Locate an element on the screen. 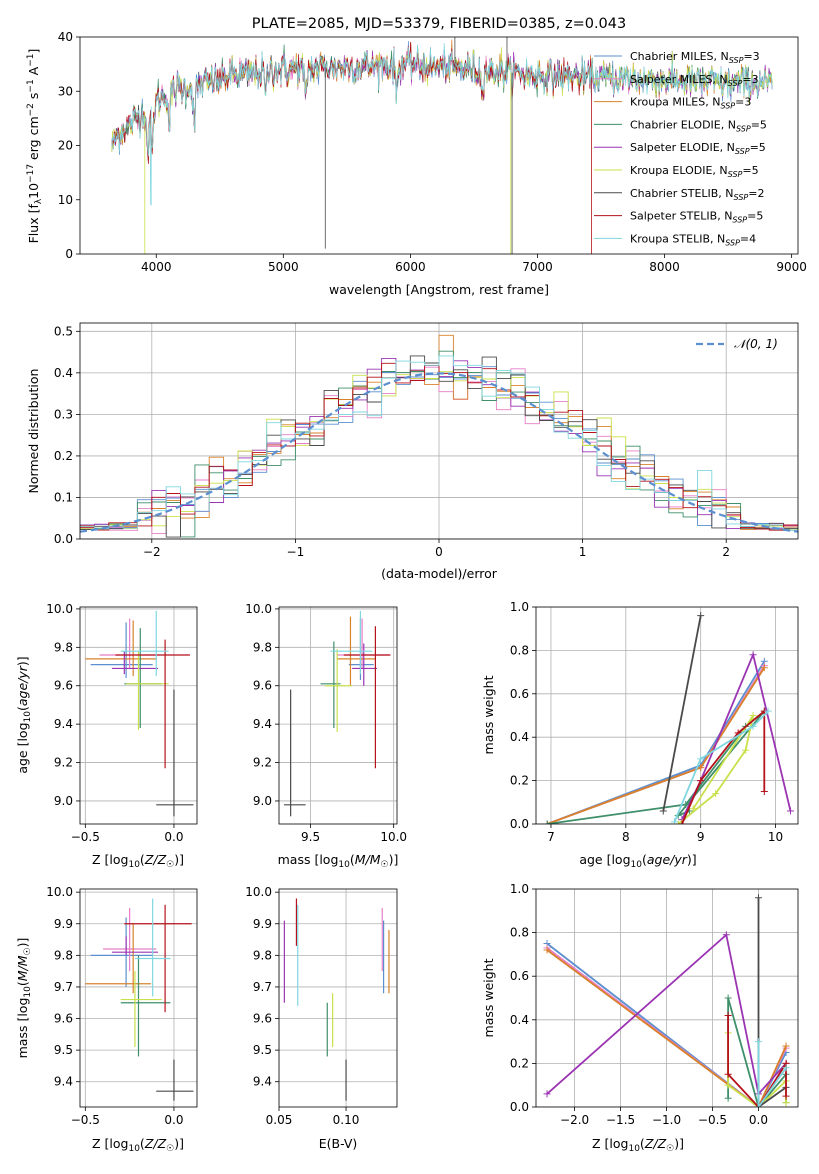 This screenshot has height=1174, width=819. weight-vs-Z-axes: −2.0 −1.5 −1.0 −0.5 0.0 0.0 0.2 0.4 0.6 0.8 1.0 is located at coordinates (654, 1004).